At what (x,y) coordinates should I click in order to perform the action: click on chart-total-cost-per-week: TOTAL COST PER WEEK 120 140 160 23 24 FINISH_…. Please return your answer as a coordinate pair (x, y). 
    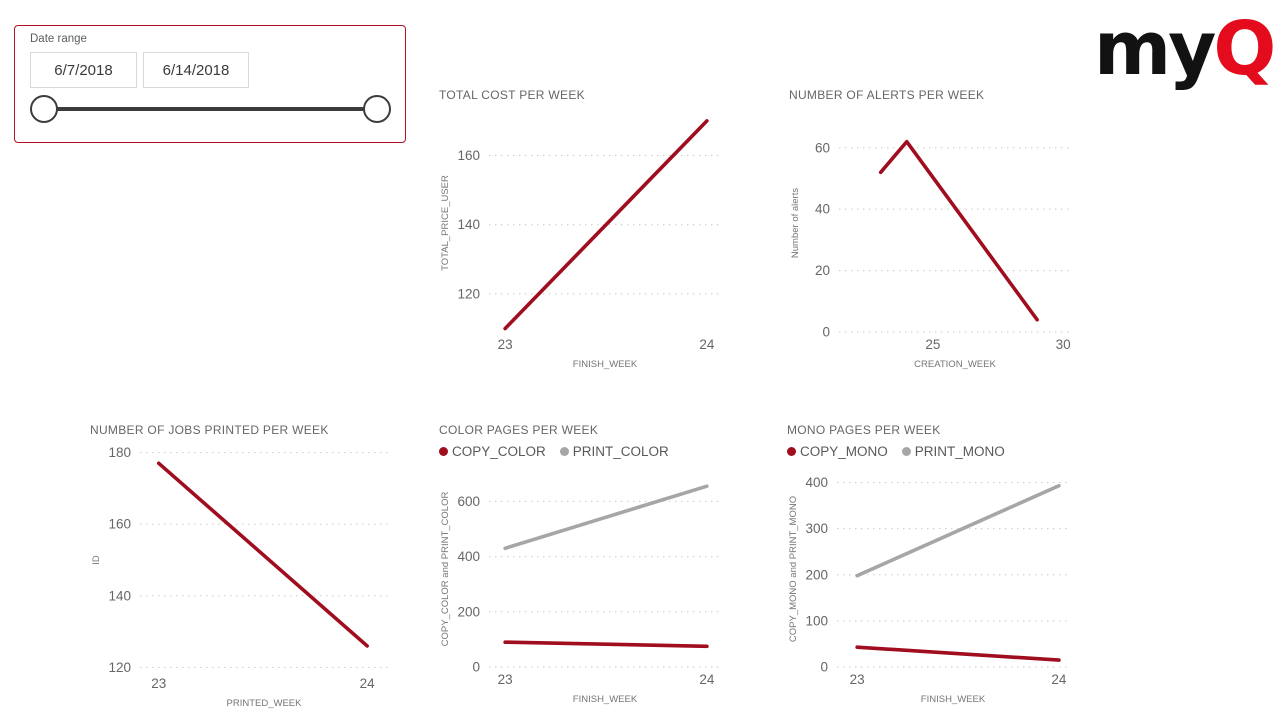
    Looking at the image, I should click on (585, 230).